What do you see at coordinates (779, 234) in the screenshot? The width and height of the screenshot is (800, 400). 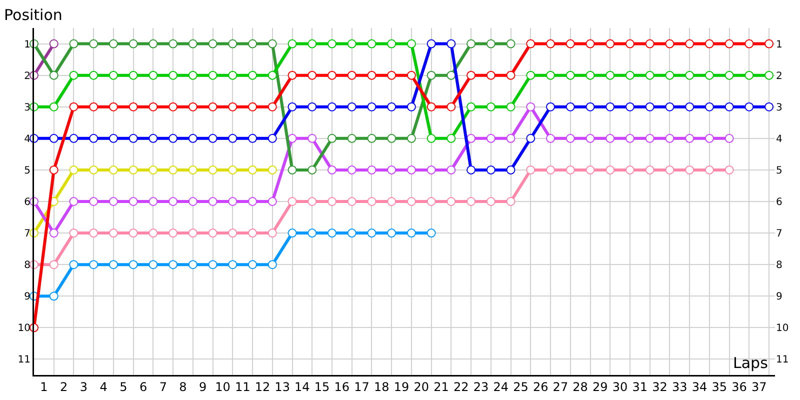 I see `y2-tick-label: 7` at bounding box center [779, 234].